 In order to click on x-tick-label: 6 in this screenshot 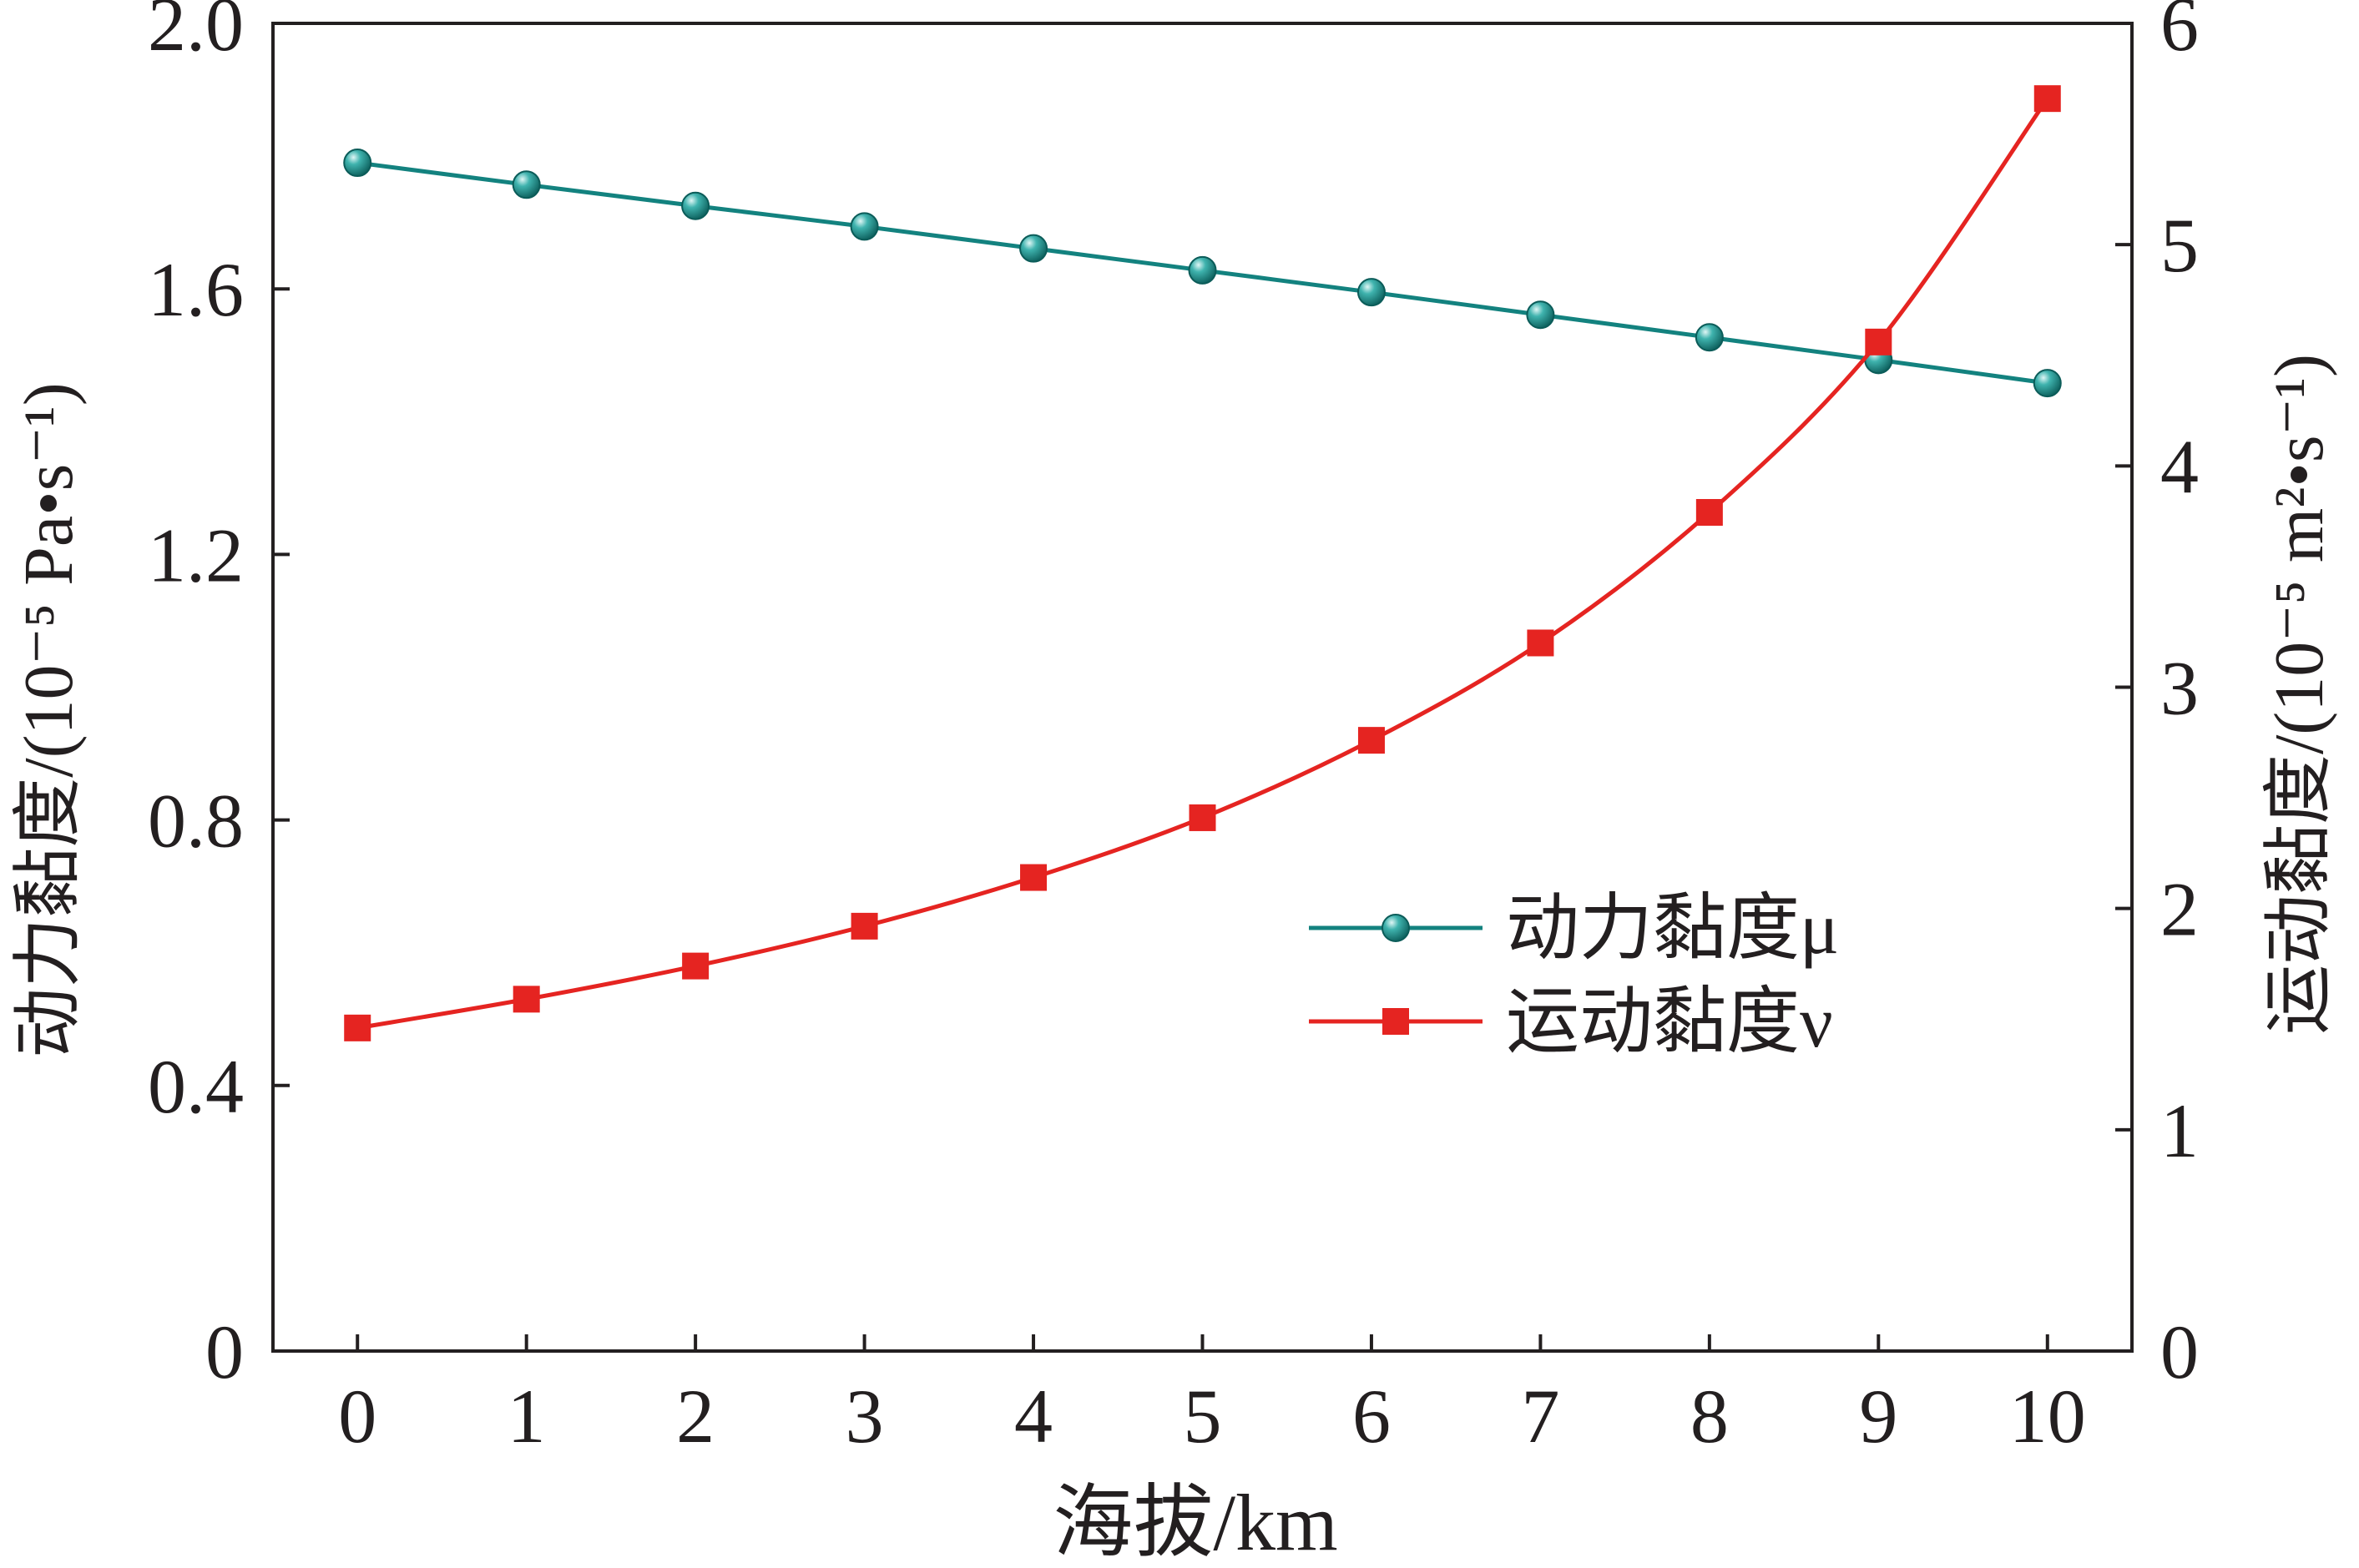, I will do `click(1371, 1416)`.